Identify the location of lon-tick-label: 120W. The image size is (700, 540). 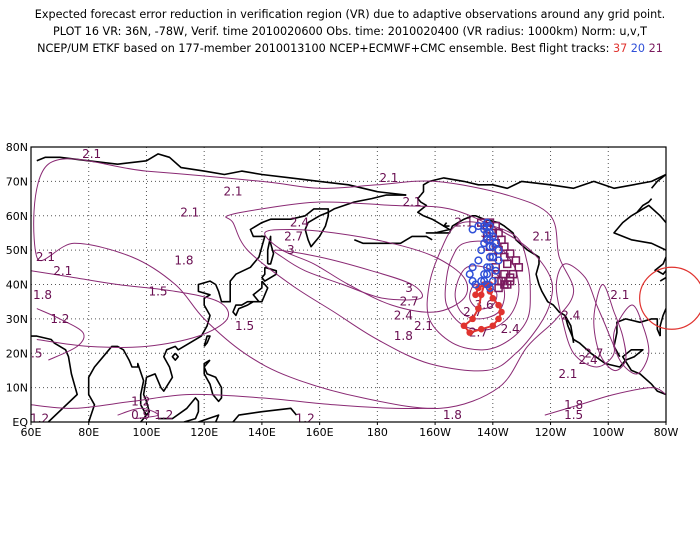
(551, 432).